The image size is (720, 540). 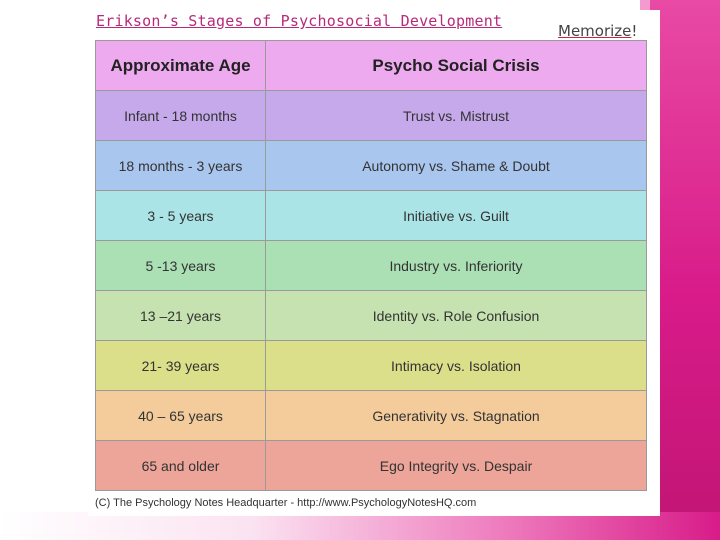 I want to click on age-cell: 18 months - 3 years, so click(x=180, y=165).